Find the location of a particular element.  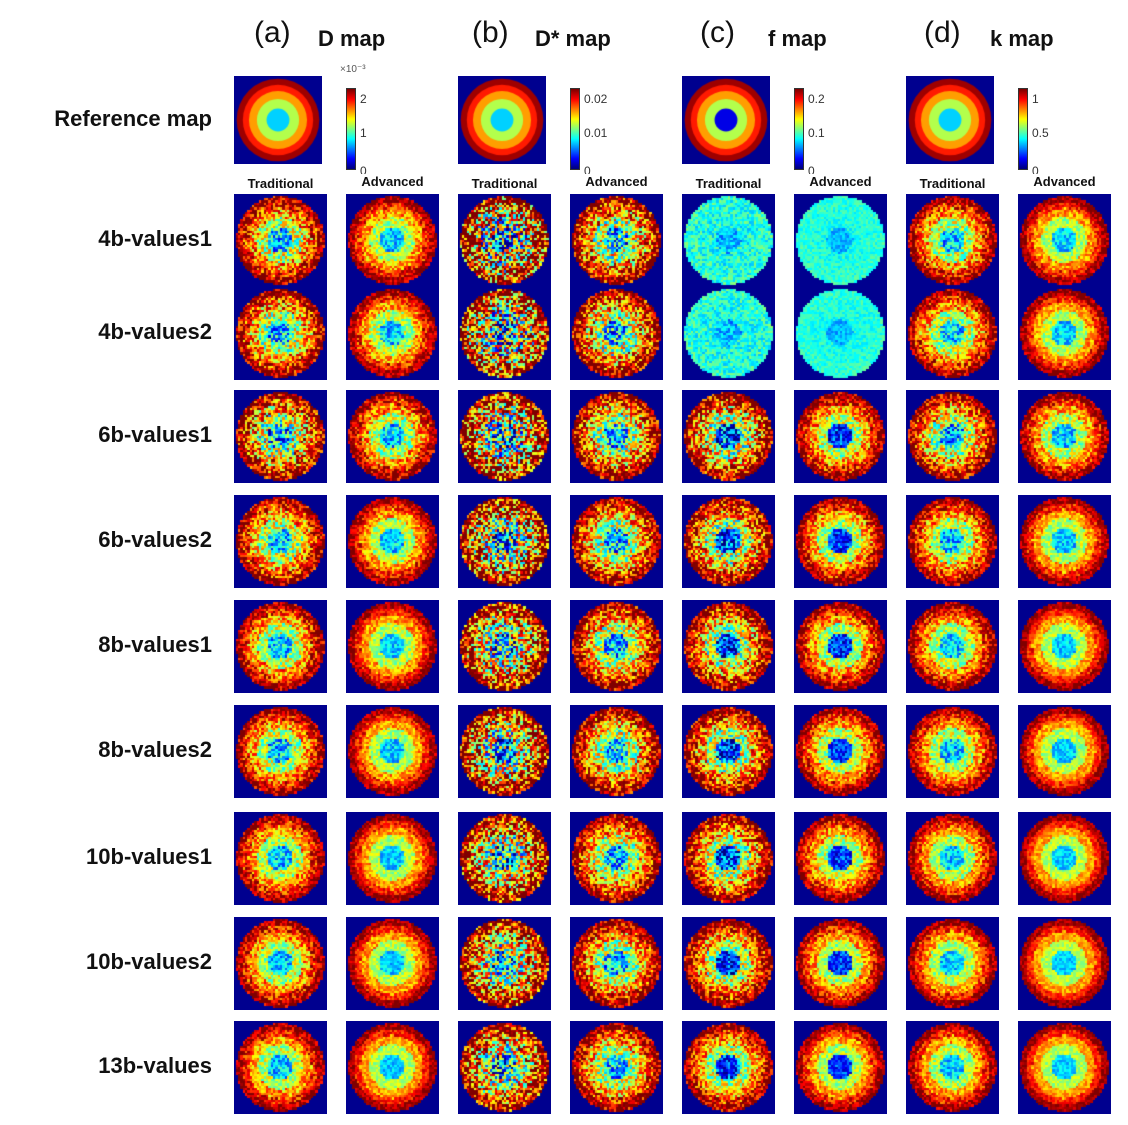

colorbar-tick-label: 0.1 is located at coordinates (816, 133).